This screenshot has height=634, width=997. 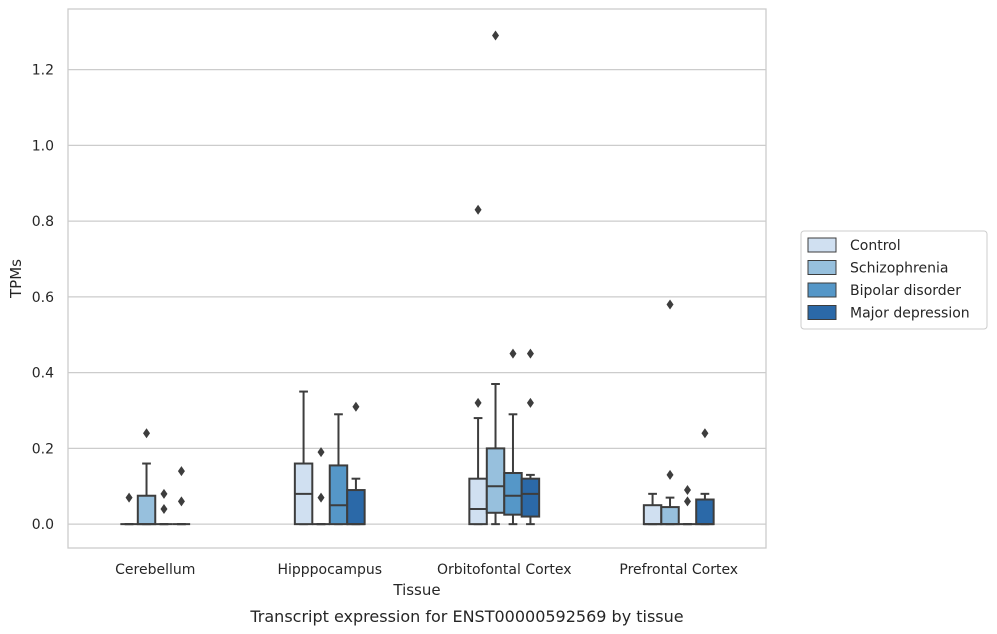 I want to click on y-tick-label: 0.6, so click(x=43, y=298).